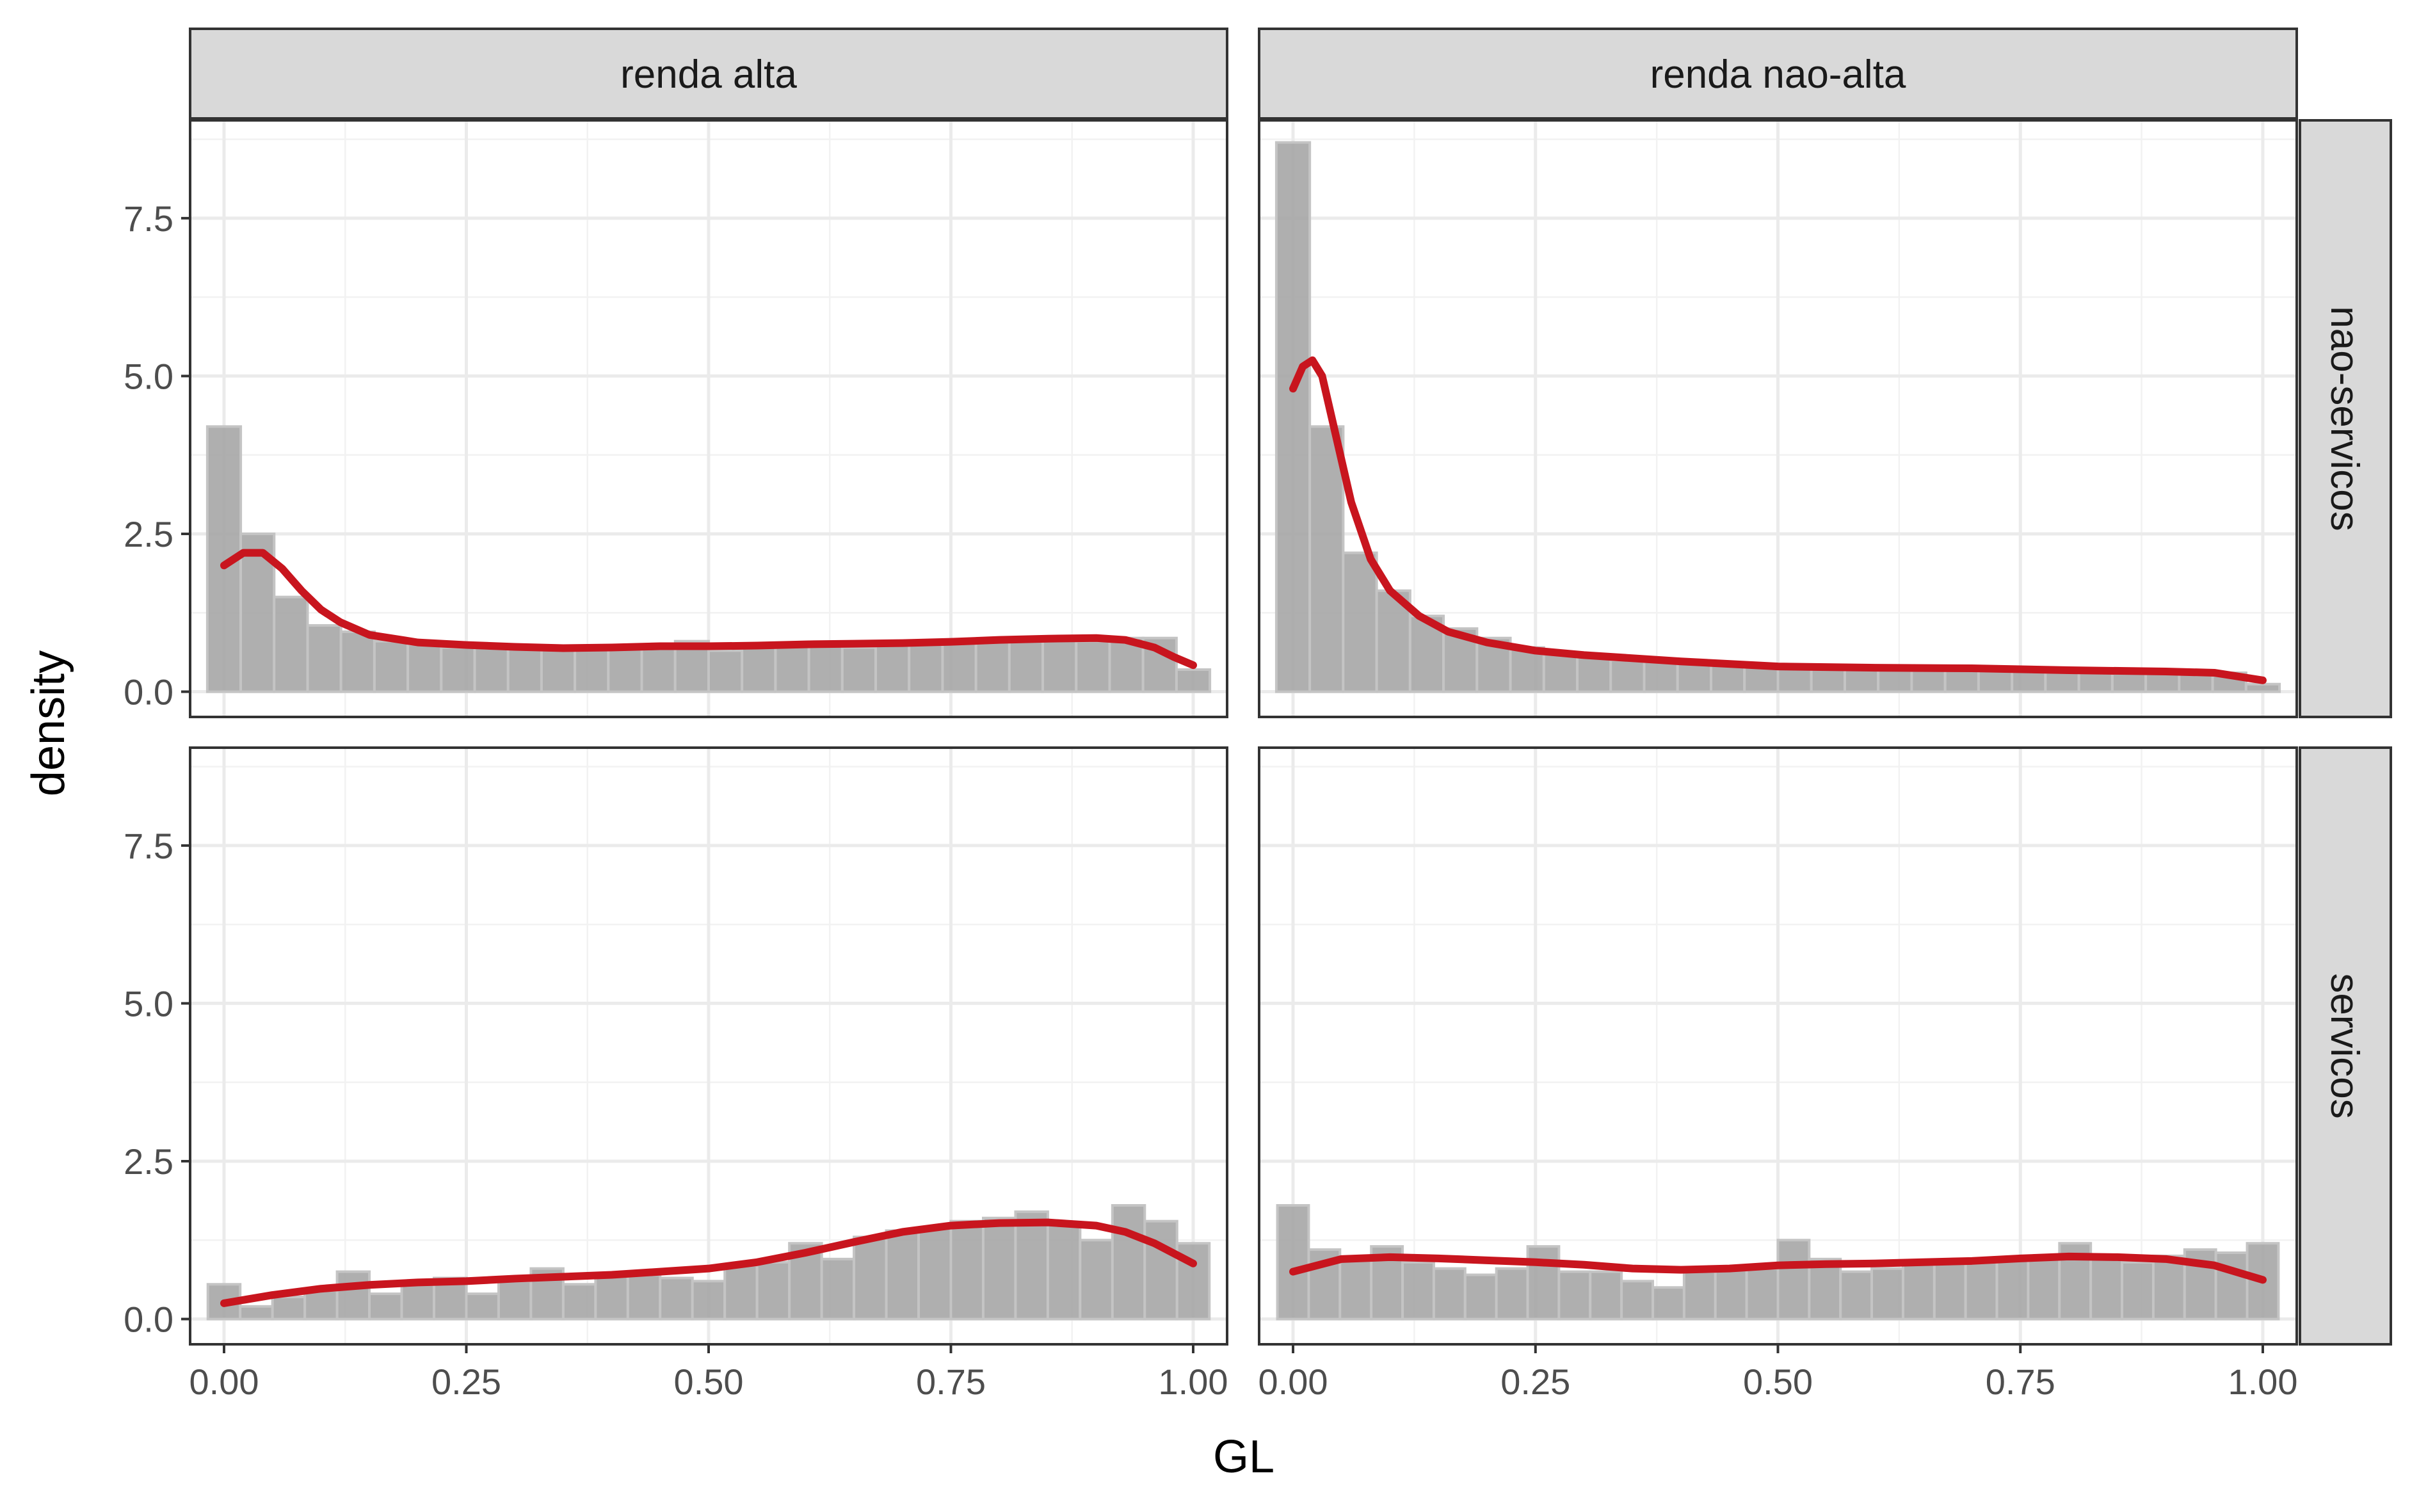 This screenshot has height=1512, width=2419. What do you see at coordinates (1243, 1457) in the screenshot?
I see `x-axis-title: GL` at bounding box center [1243, 1457].